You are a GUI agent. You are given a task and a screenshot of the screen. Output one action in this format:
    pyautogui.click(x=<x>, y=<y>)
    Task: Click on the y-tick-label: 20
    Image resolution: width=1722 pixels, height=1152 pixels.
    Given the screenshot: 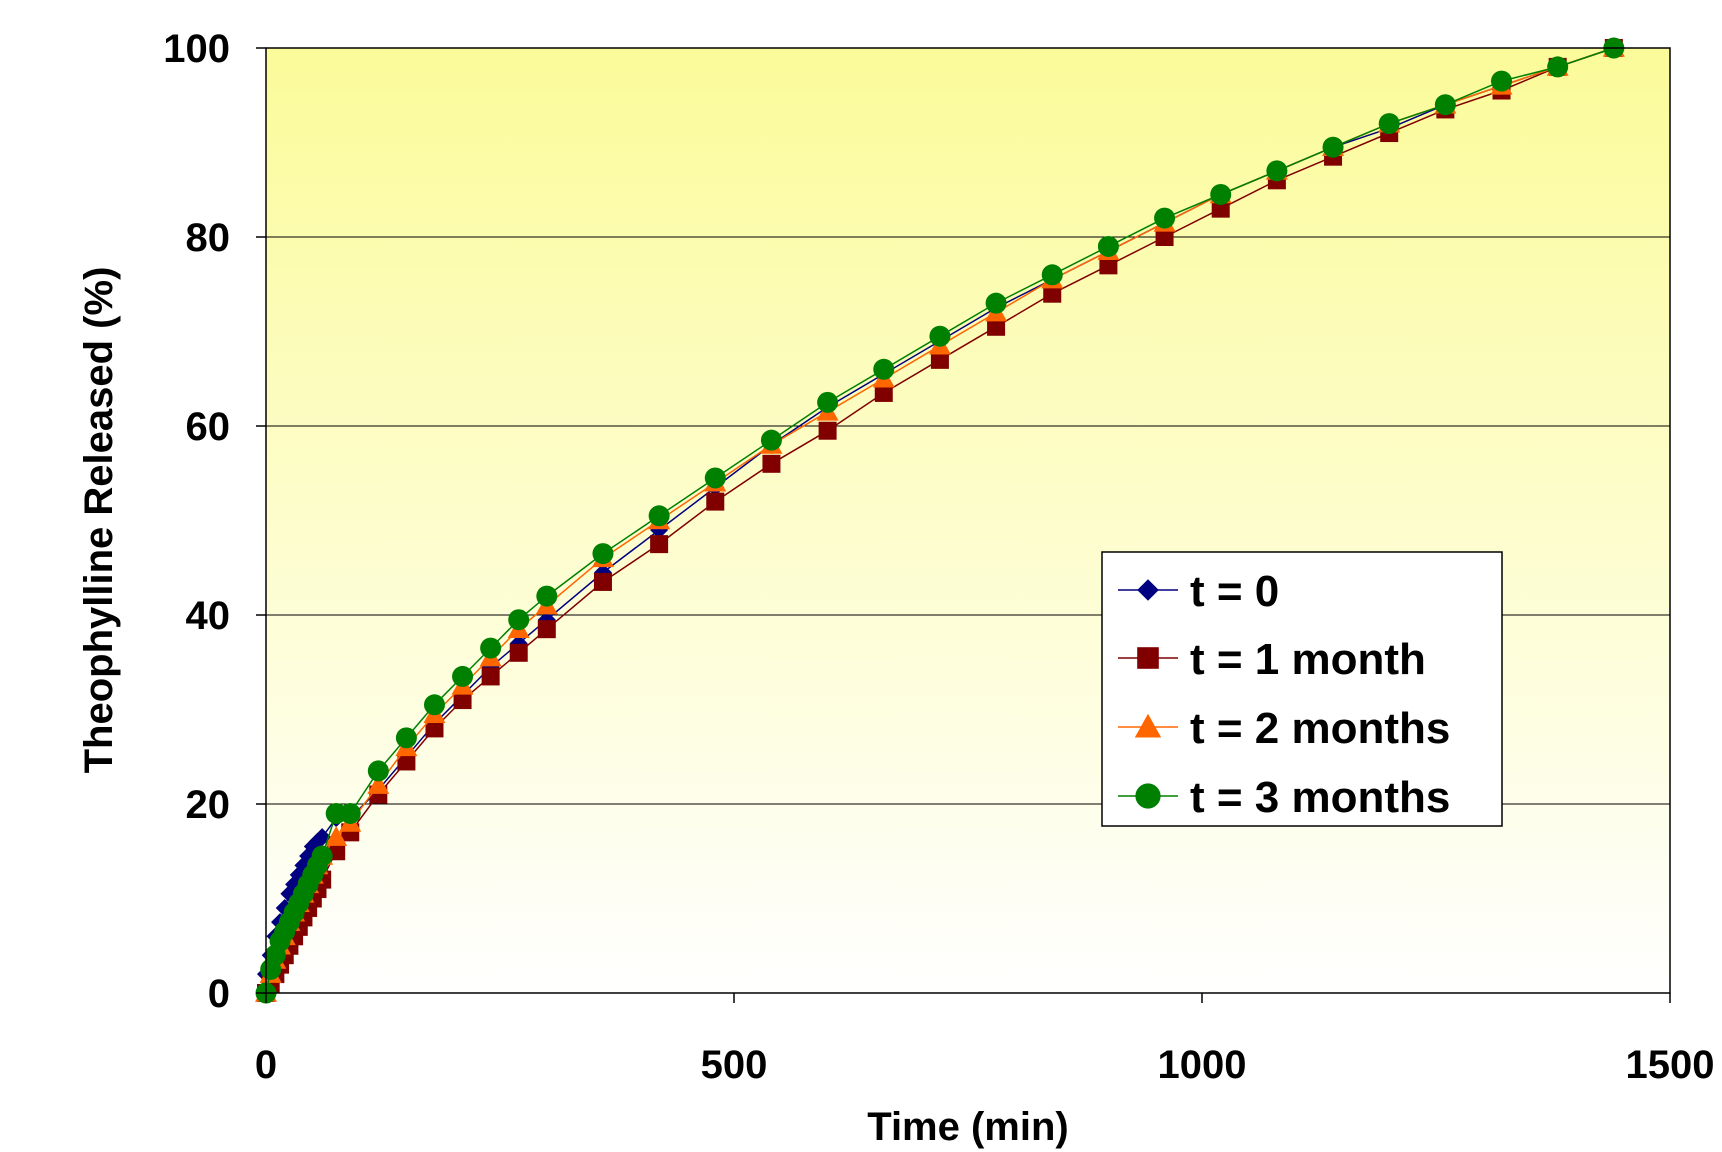 What is the action you would take?
    pyautogui.click(x=208, y=805)
    